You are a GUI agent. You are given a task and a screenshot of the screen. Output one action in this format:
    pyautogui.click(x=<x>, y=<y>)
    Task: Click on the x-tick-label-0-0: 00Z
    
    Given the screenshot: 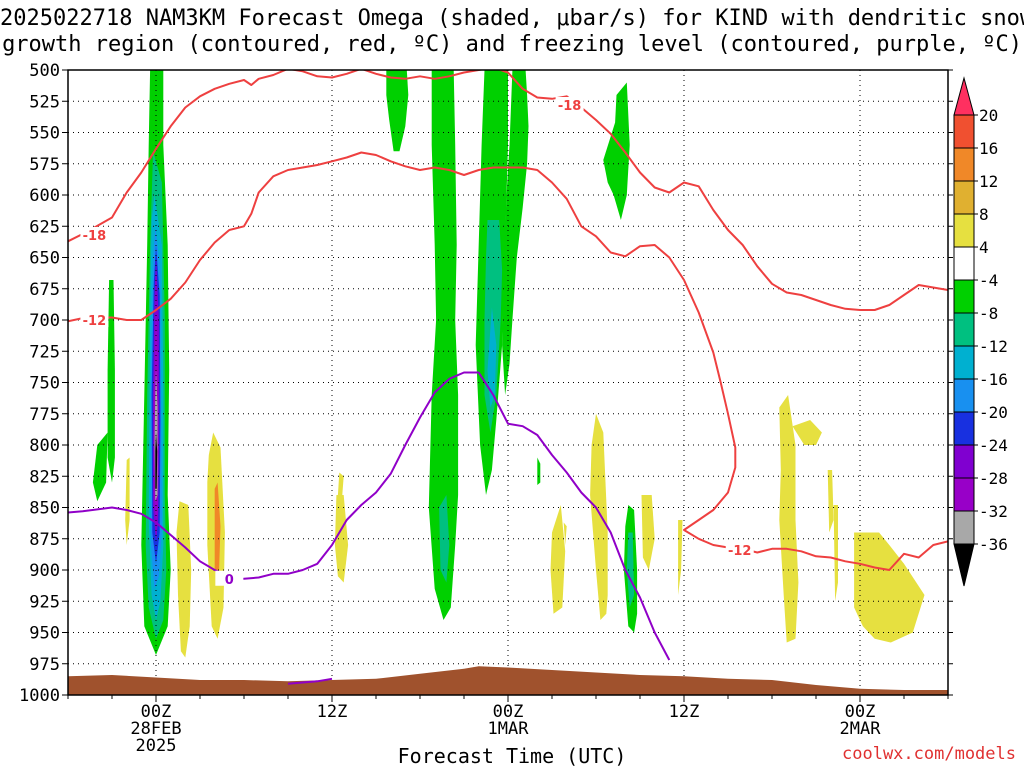 What is the action you would take?
    pyautogui.click(x=156, y=712)
    